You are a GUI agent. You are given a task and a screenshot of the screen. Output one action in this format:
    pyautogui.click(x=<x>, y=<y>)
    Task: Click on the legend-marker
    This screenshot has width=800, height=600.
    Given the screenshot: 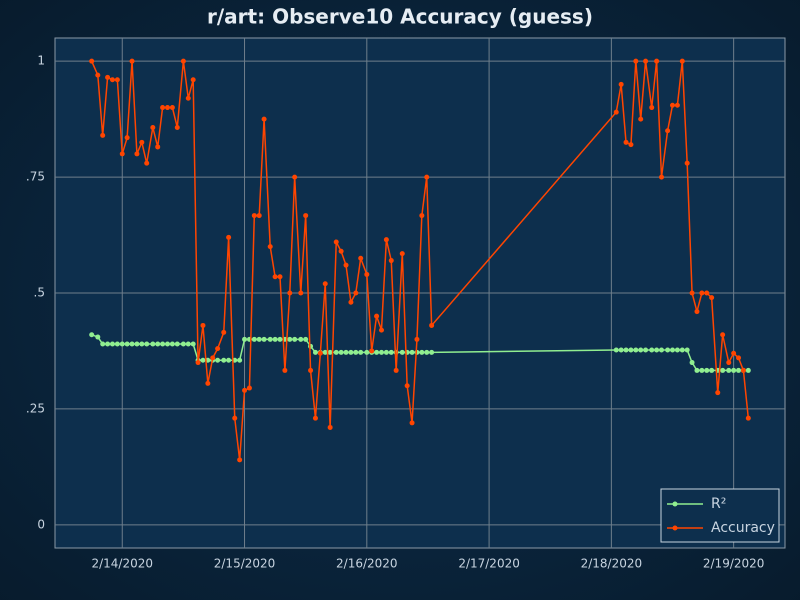 What is the action you would take?
    pyautogui.click(x=675, y=528)
    